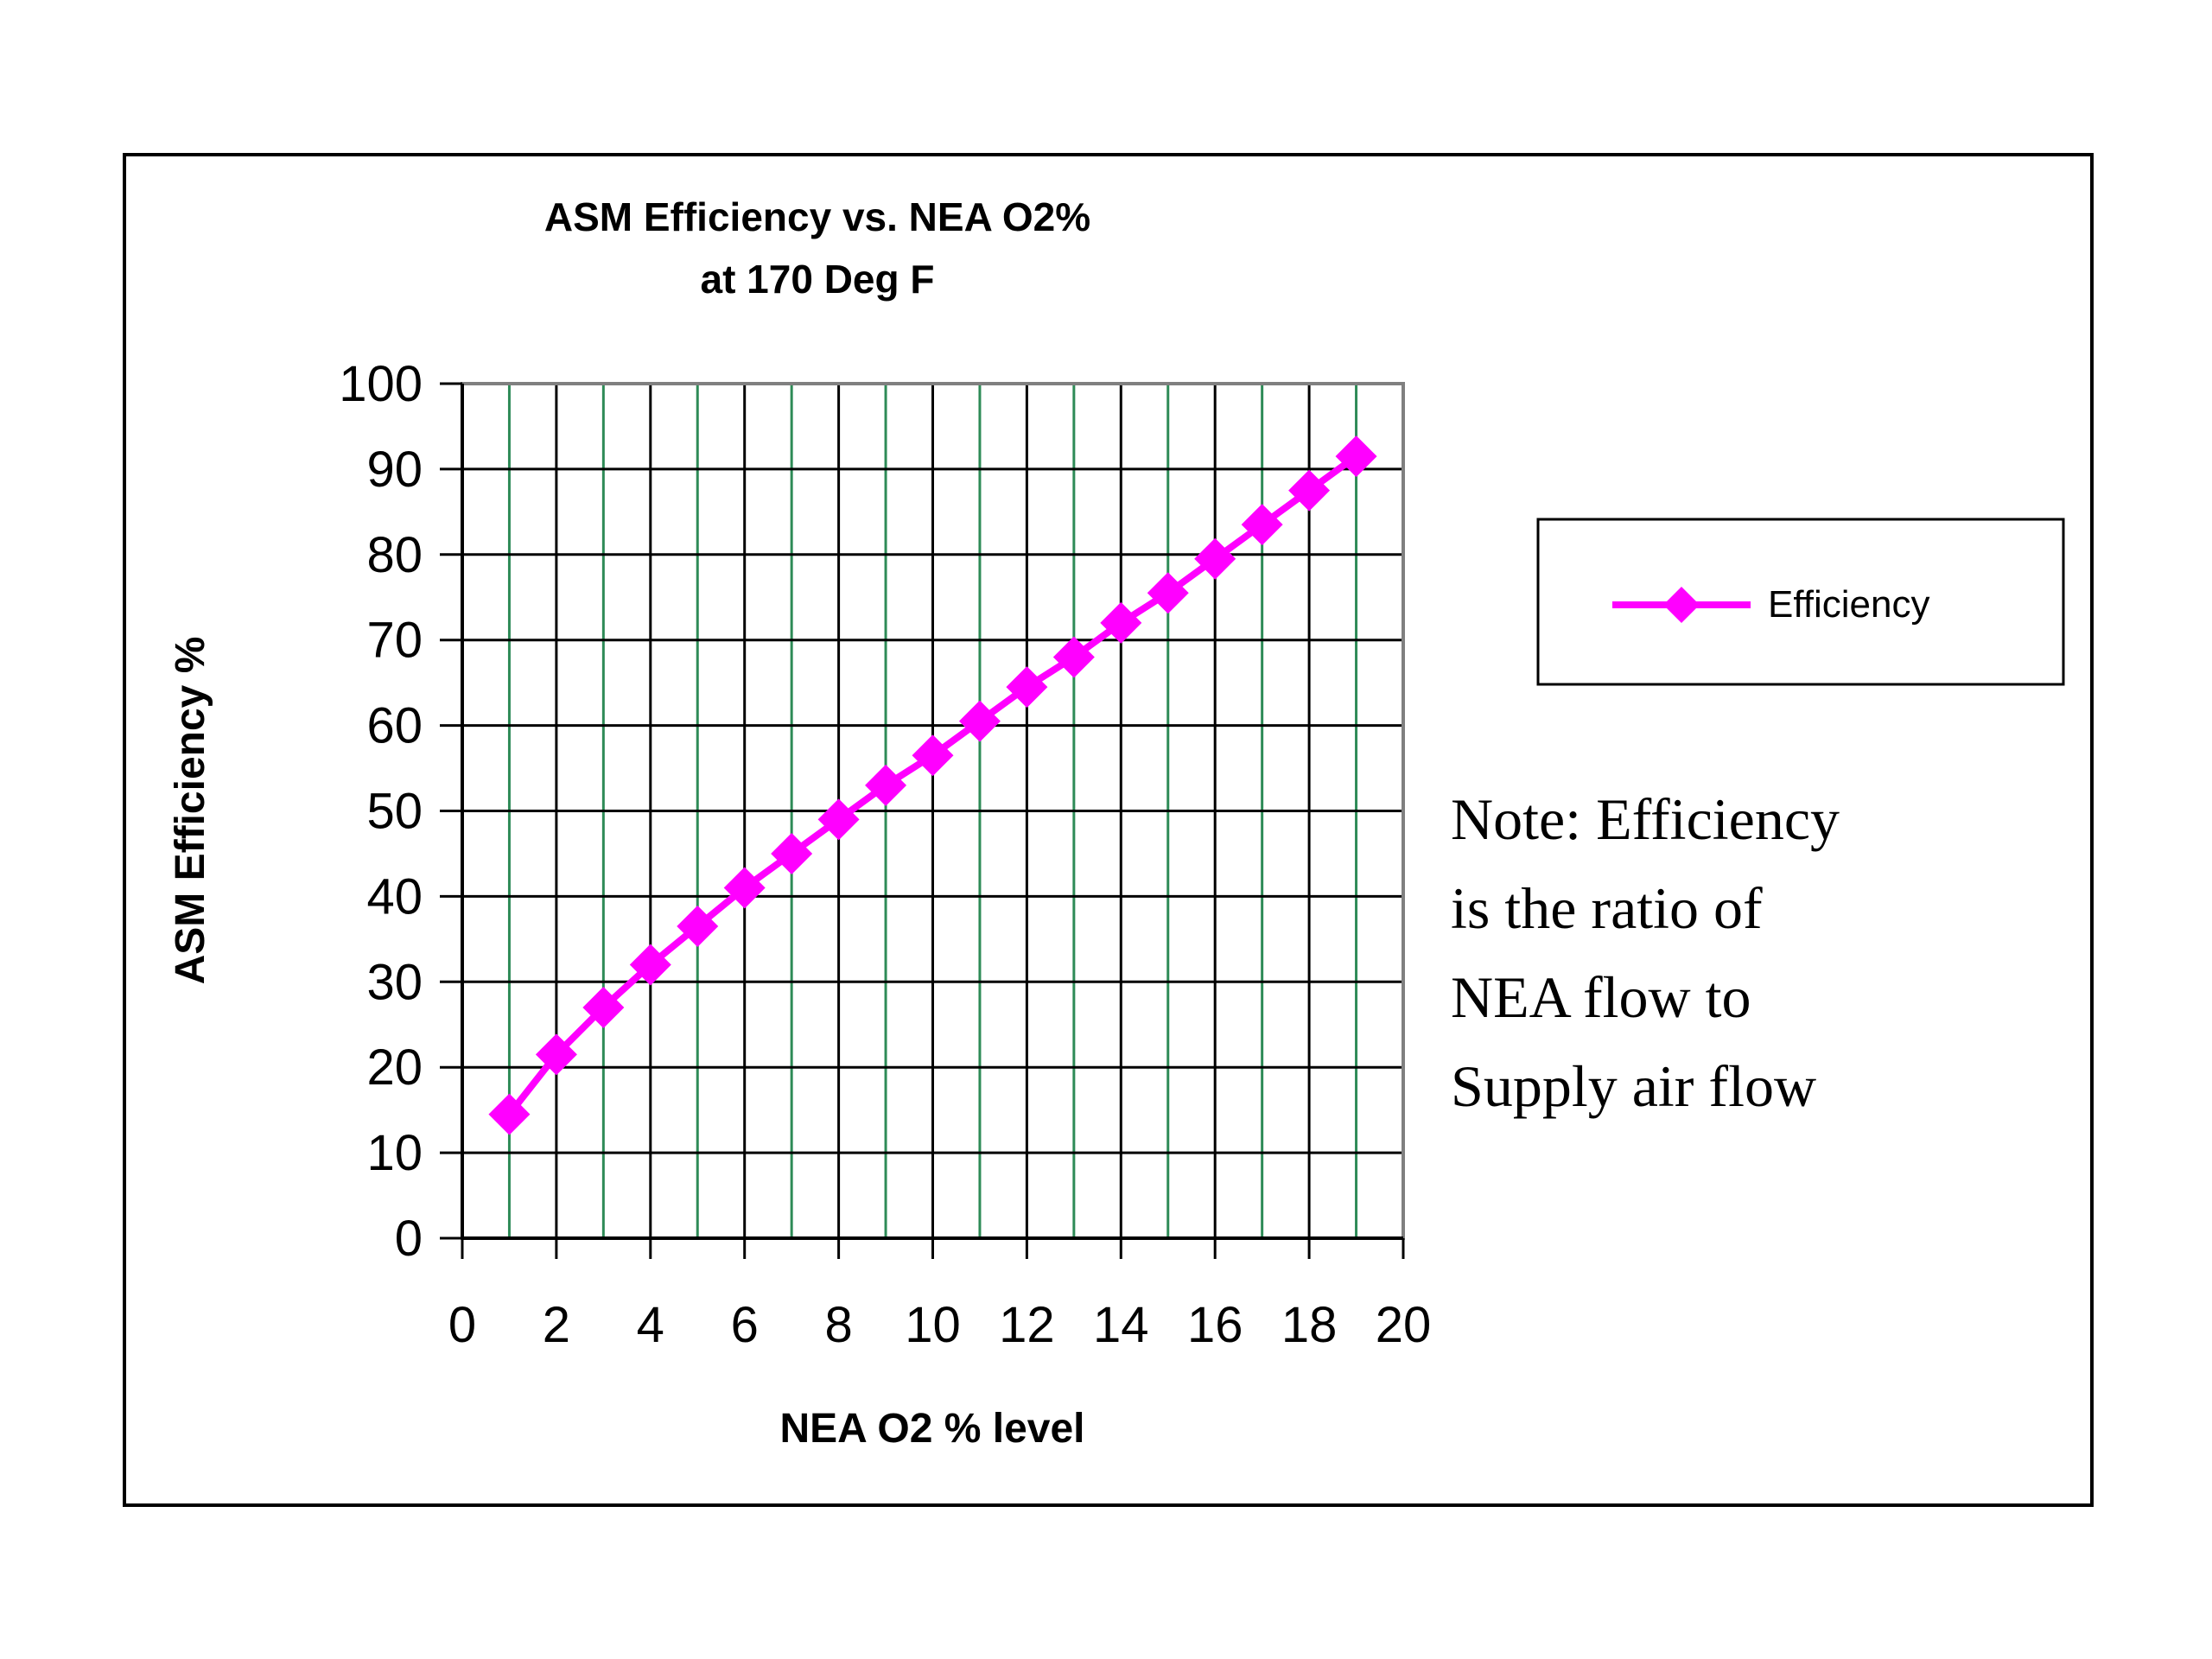  I want to click on x-tick-label: 10, so click(933, 1325).